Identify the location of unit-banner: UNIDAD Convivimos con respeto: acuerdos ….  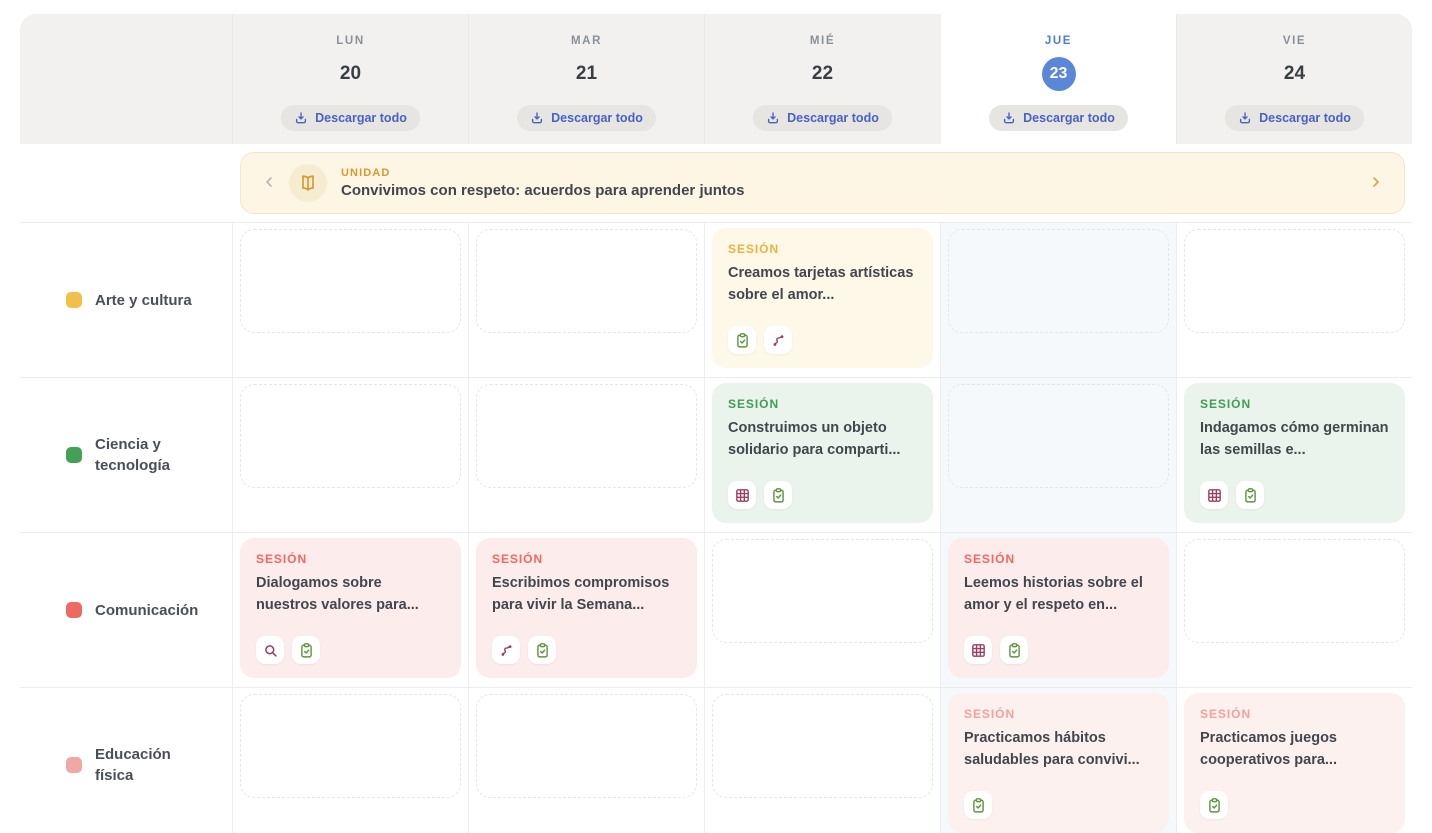
(822, 183).